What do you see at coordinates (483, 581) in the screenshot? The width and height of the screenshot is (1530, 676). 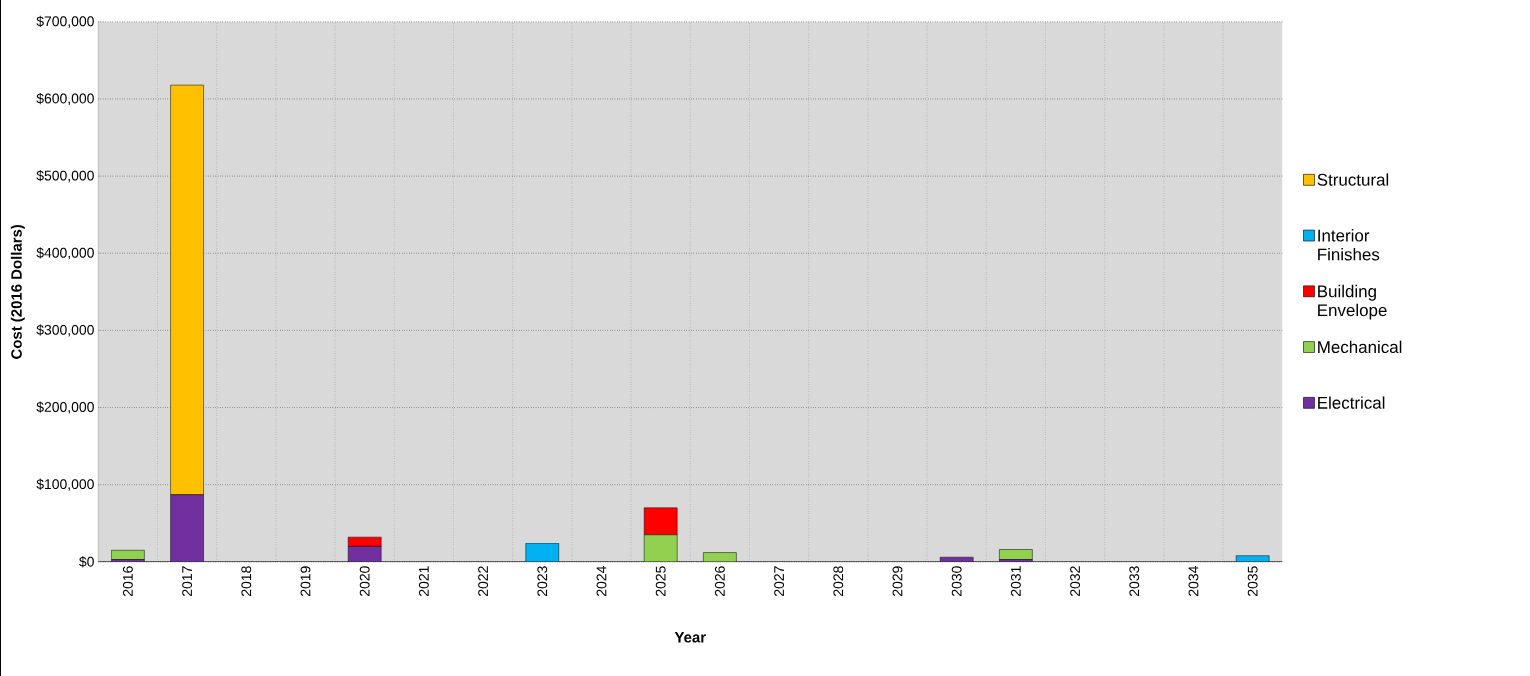 I see `x-tick-label: 2022` at bounding box center [483, 581].